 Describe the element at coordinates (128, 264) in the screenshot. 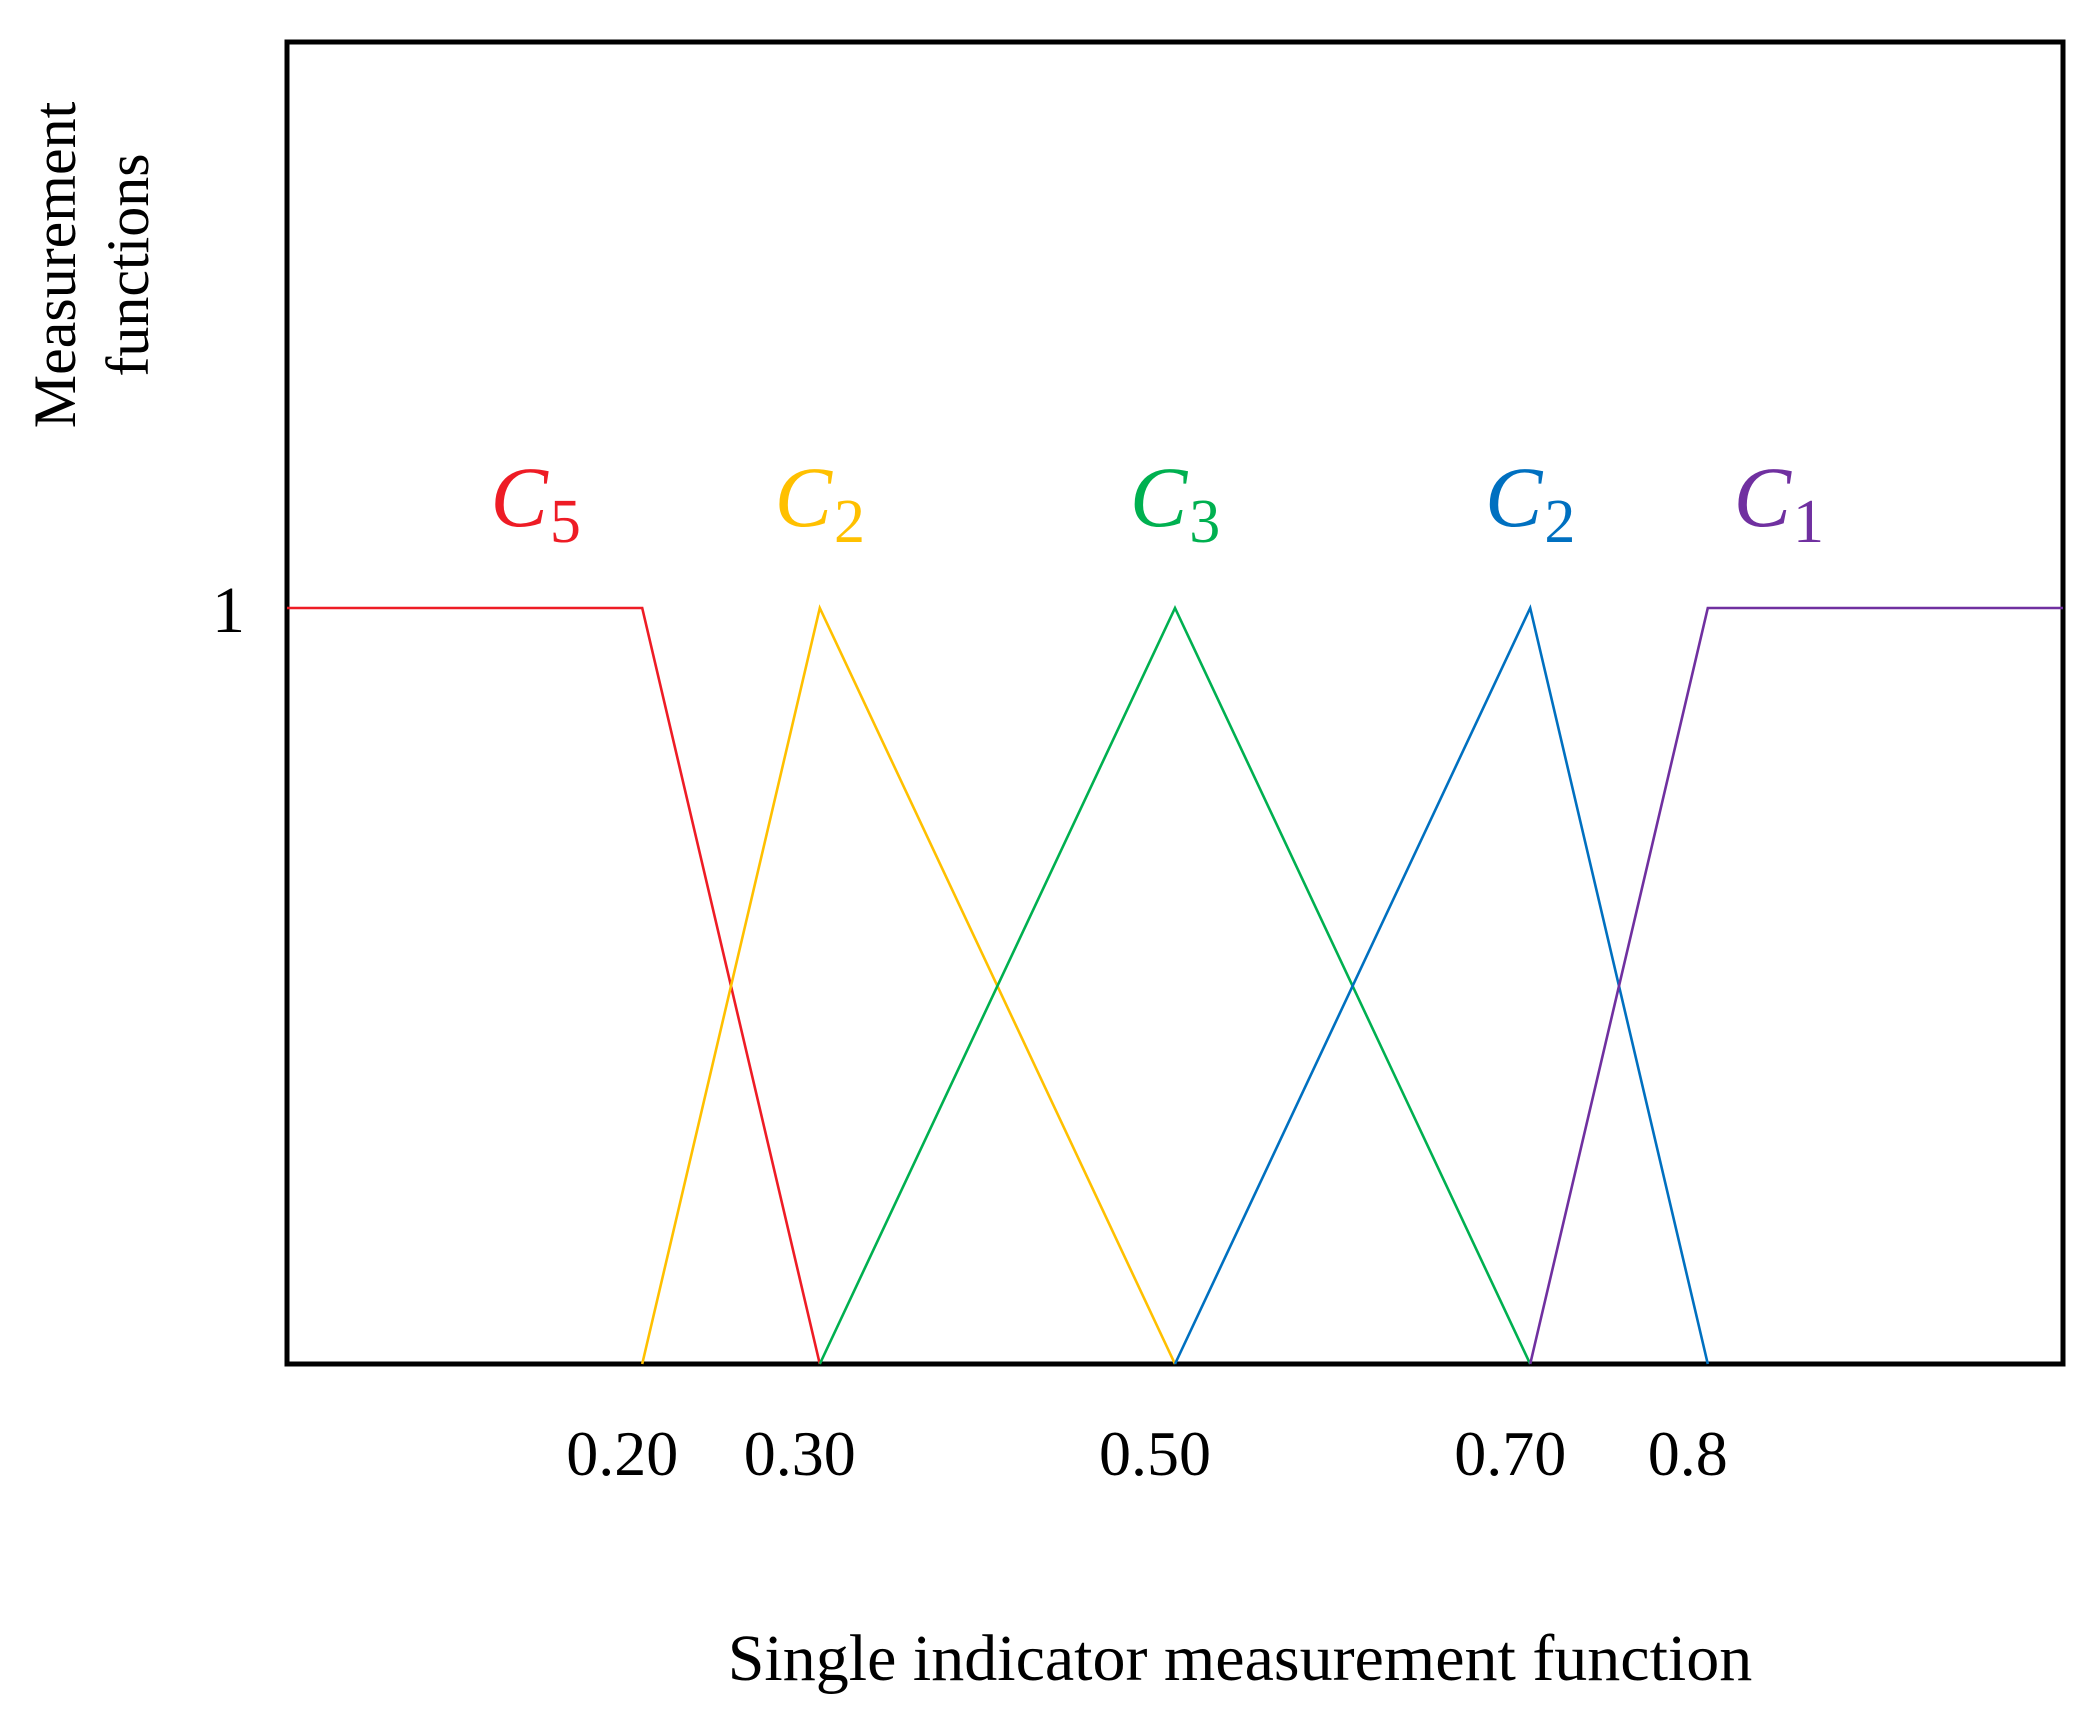

I see `y-axis-label-line-2: functions` at that location.